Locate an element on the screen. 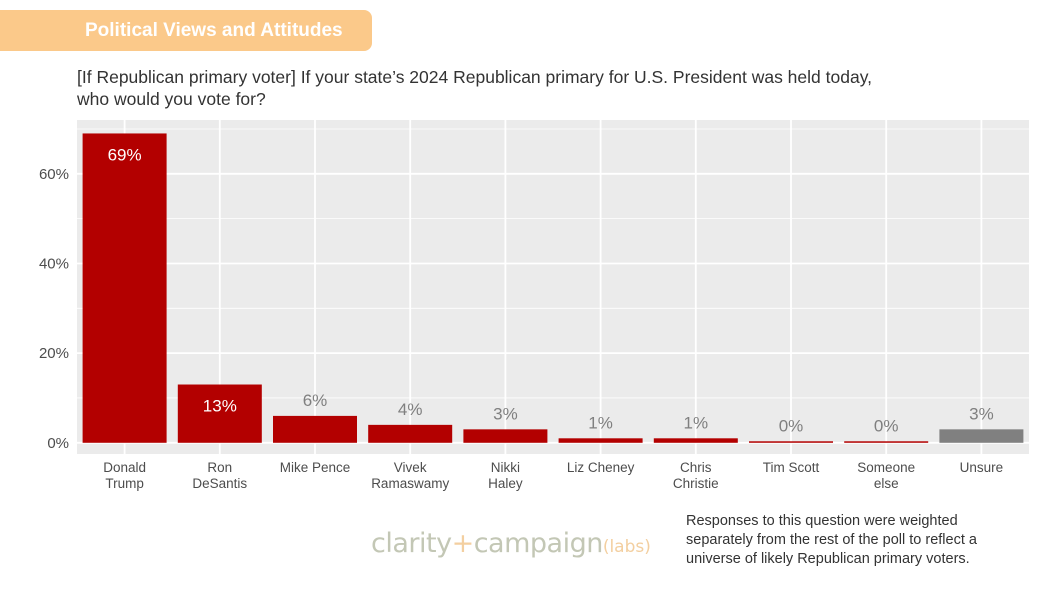 The width and height of the screenshot is (1042, 590). data-label: 6% is located at coordinates (315, 400).